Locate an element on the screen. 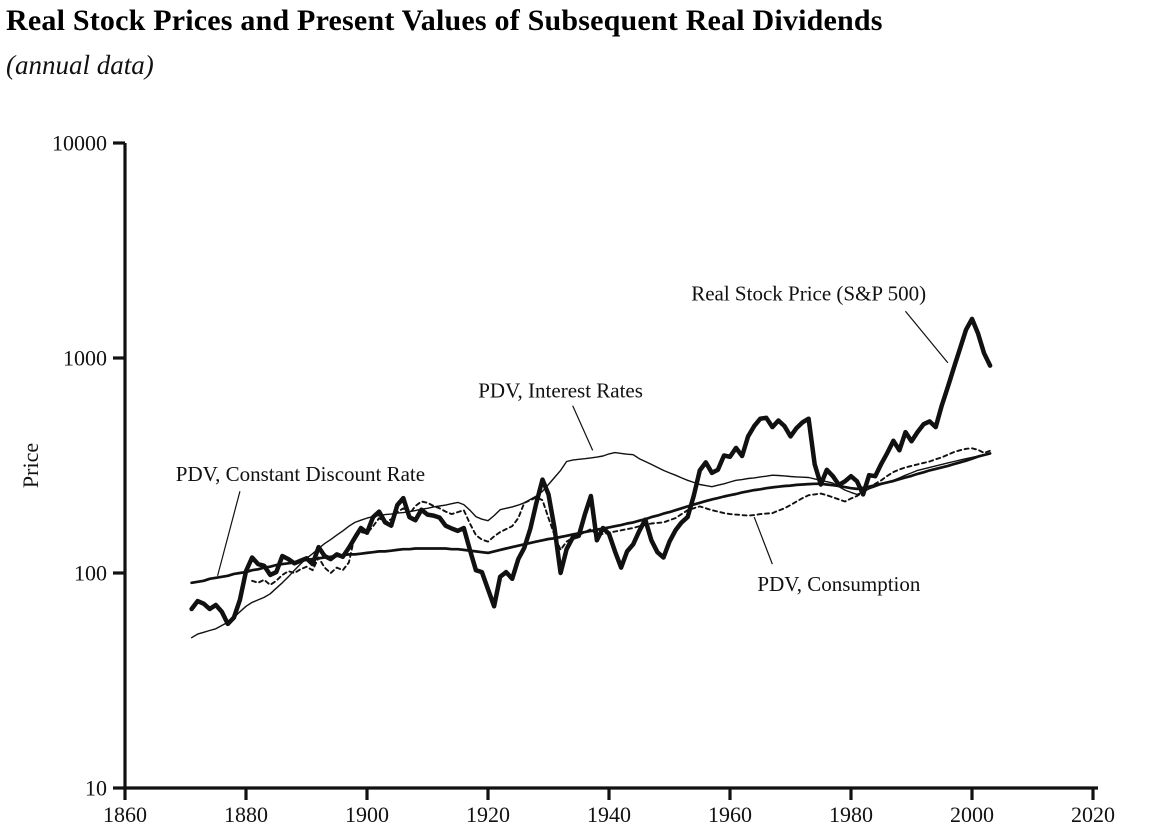 This screenshot has height=840, width=1152. x-tick-label: 2020 is located at coordinates (1093, 814).